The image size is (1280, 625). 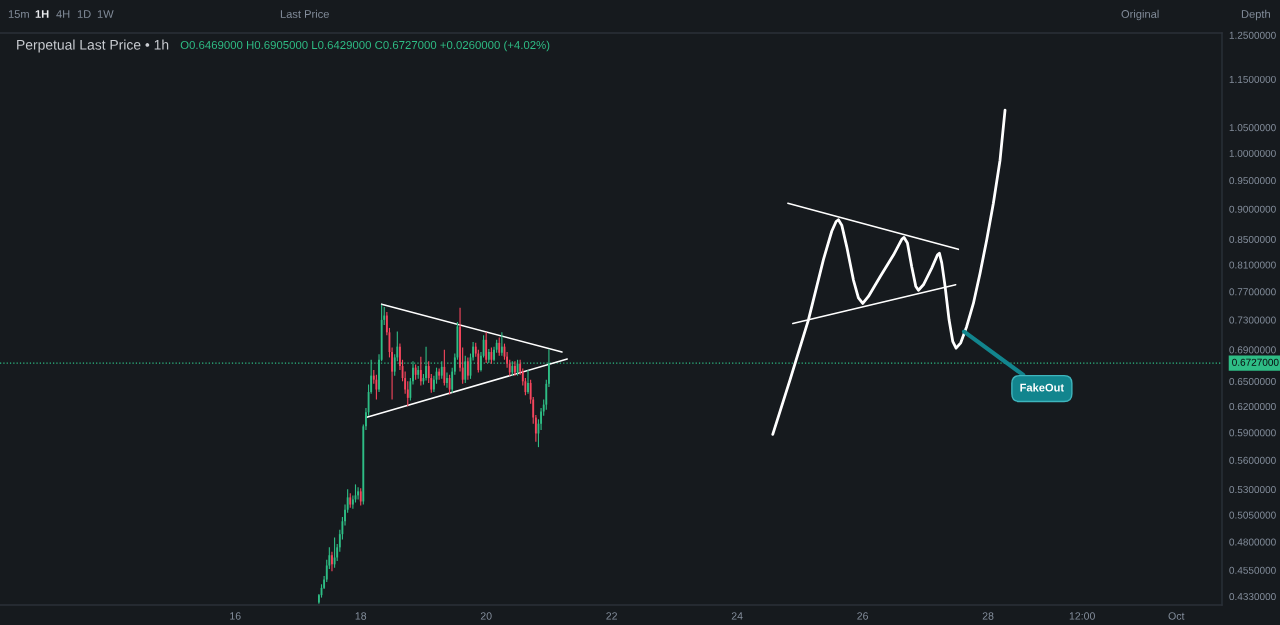 I want to click on y-tick-label: 0.7700000, so click(x=1252, y=292).